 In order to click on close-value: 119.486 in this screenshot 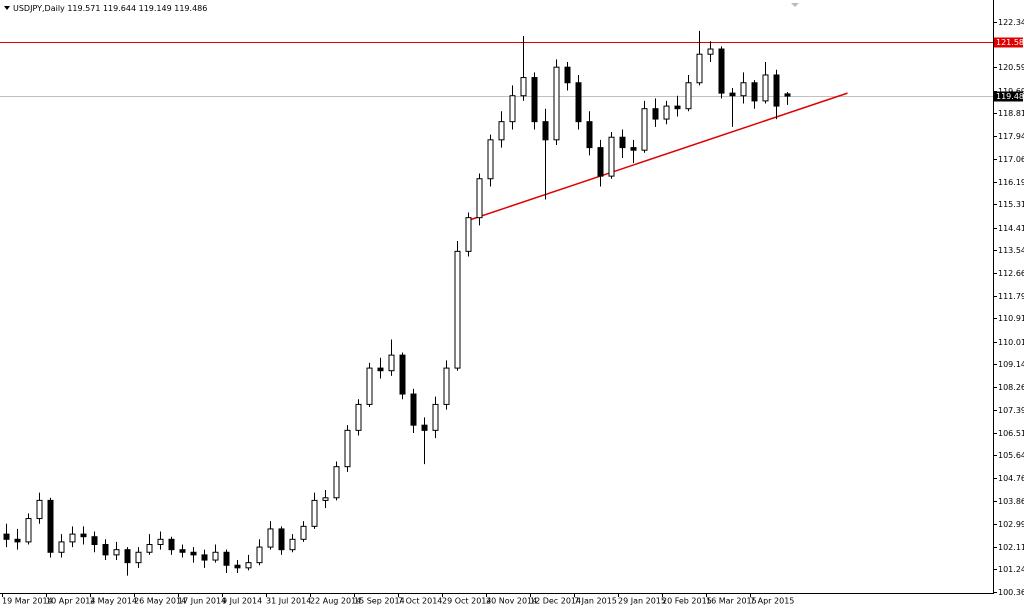, I will do `click(190, 8)`.